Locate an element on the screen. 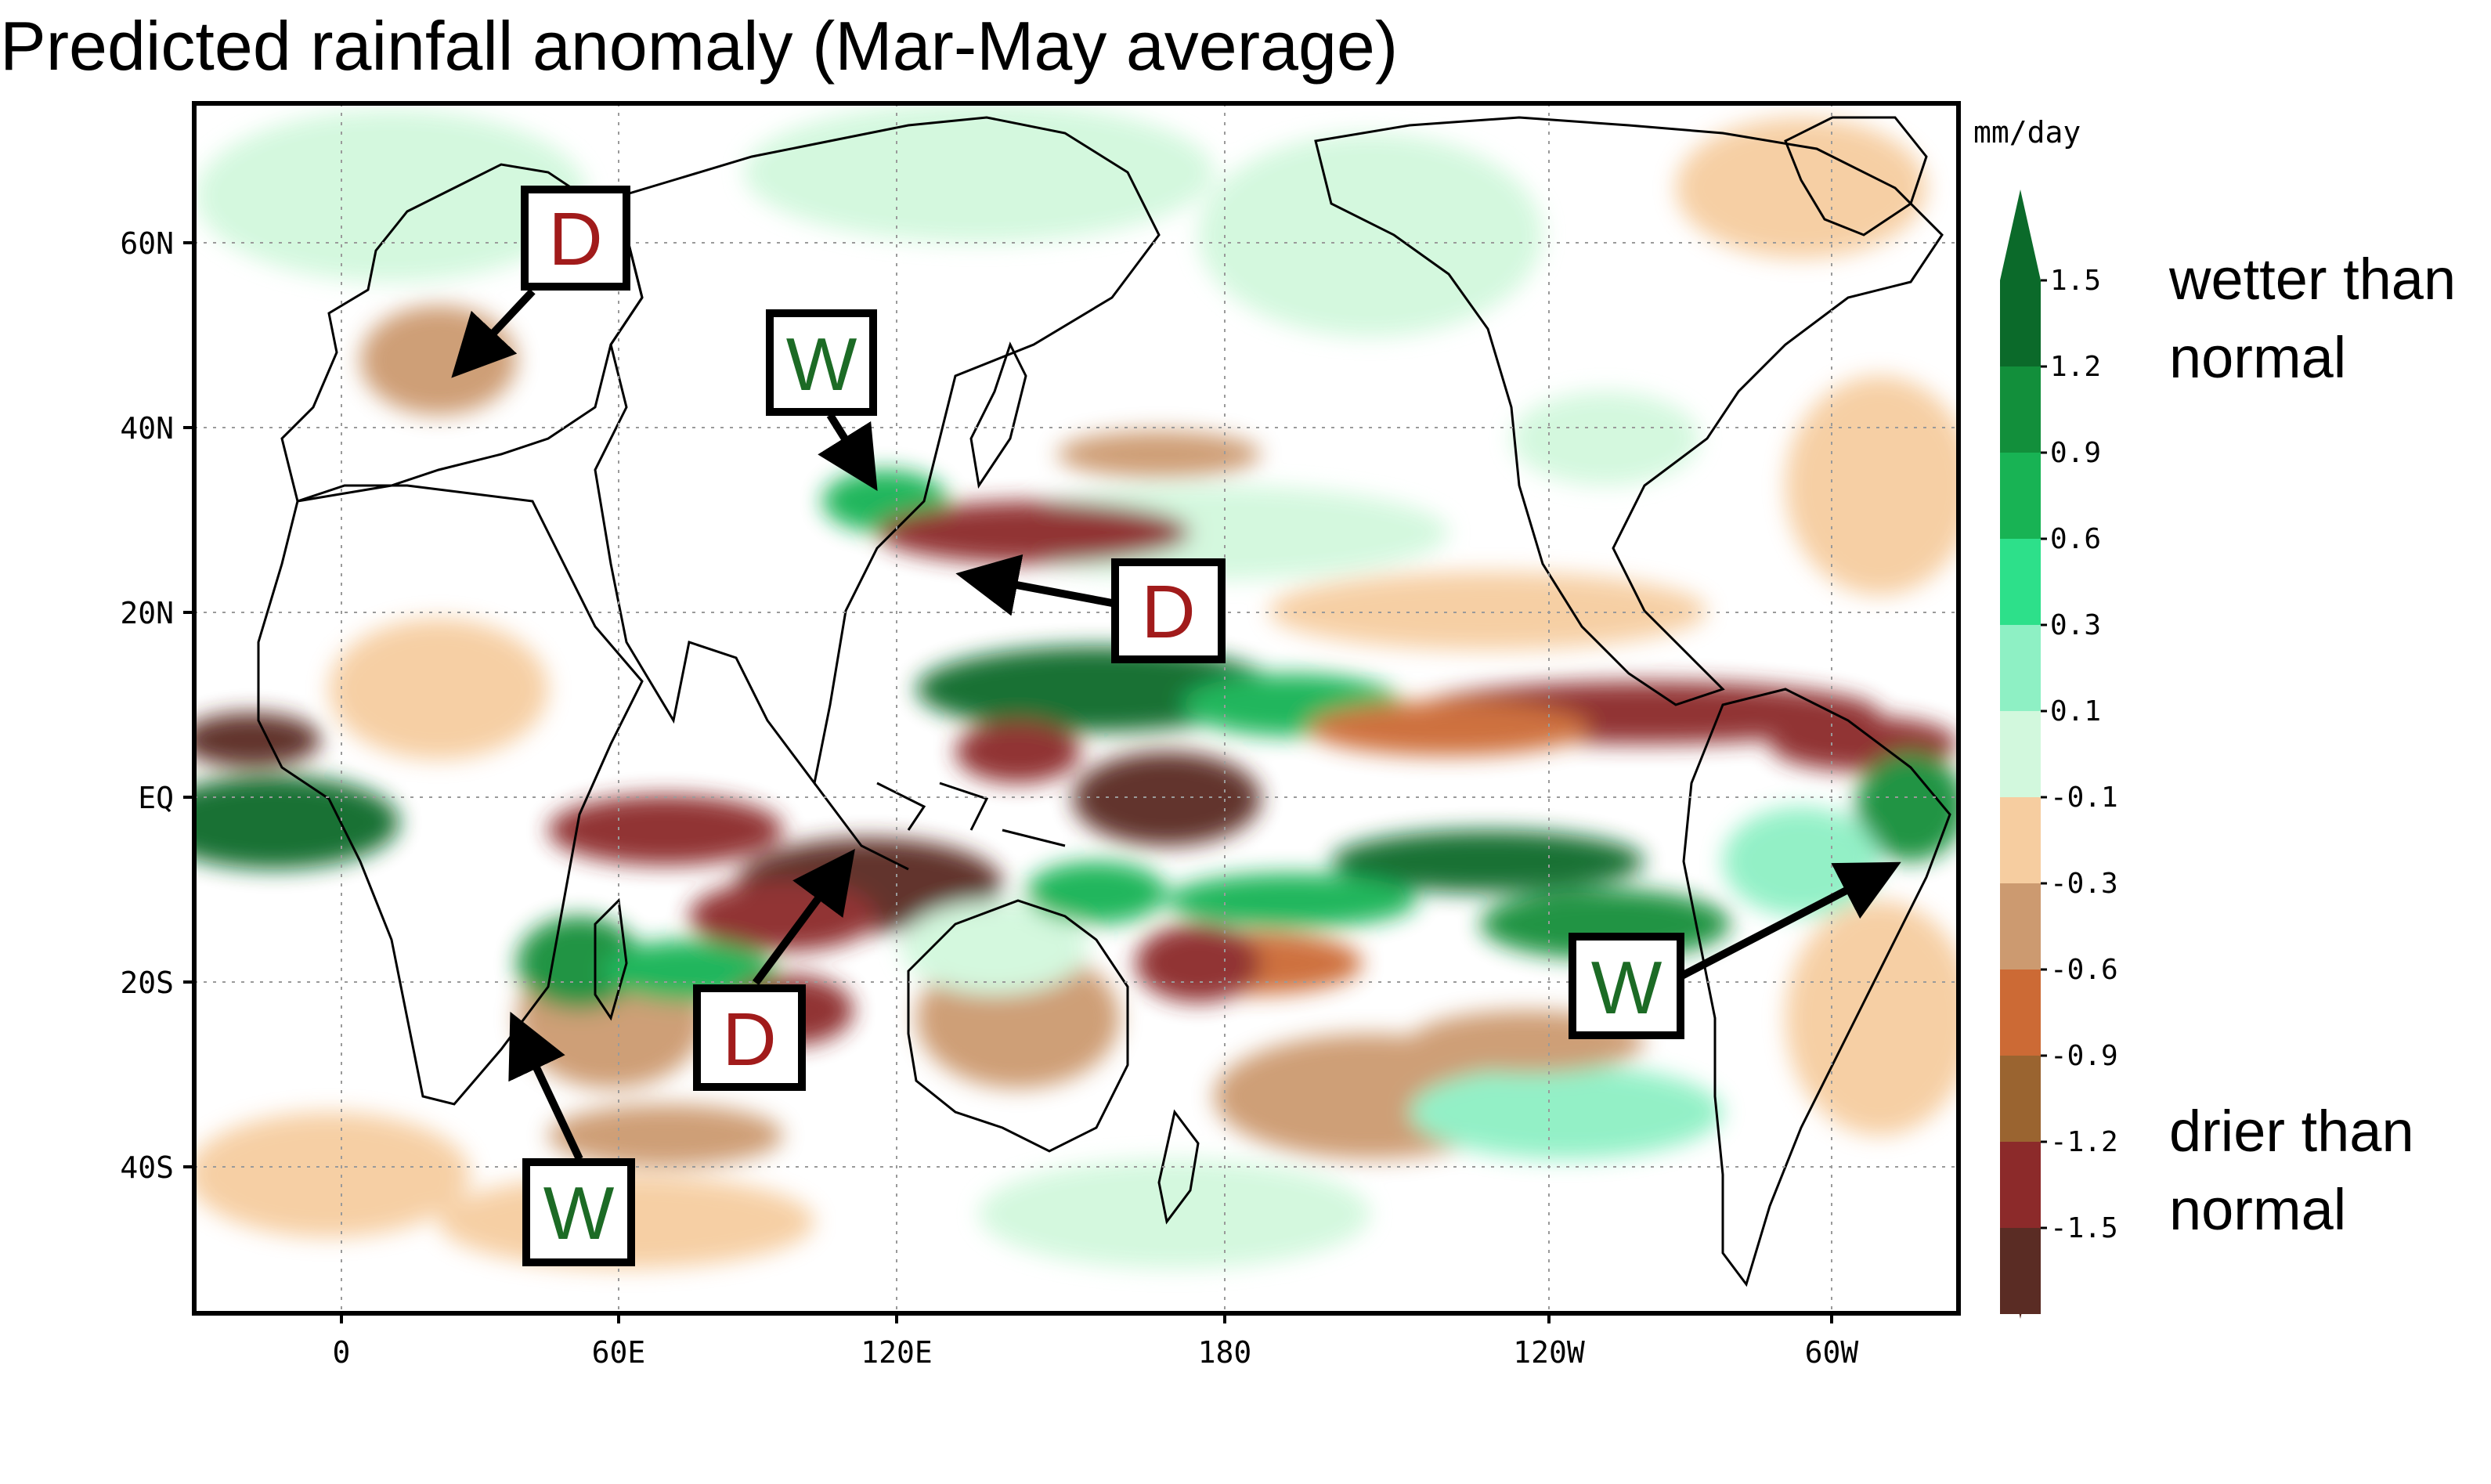  arrow-ne-brazil is located at coordinates (1787, 922).